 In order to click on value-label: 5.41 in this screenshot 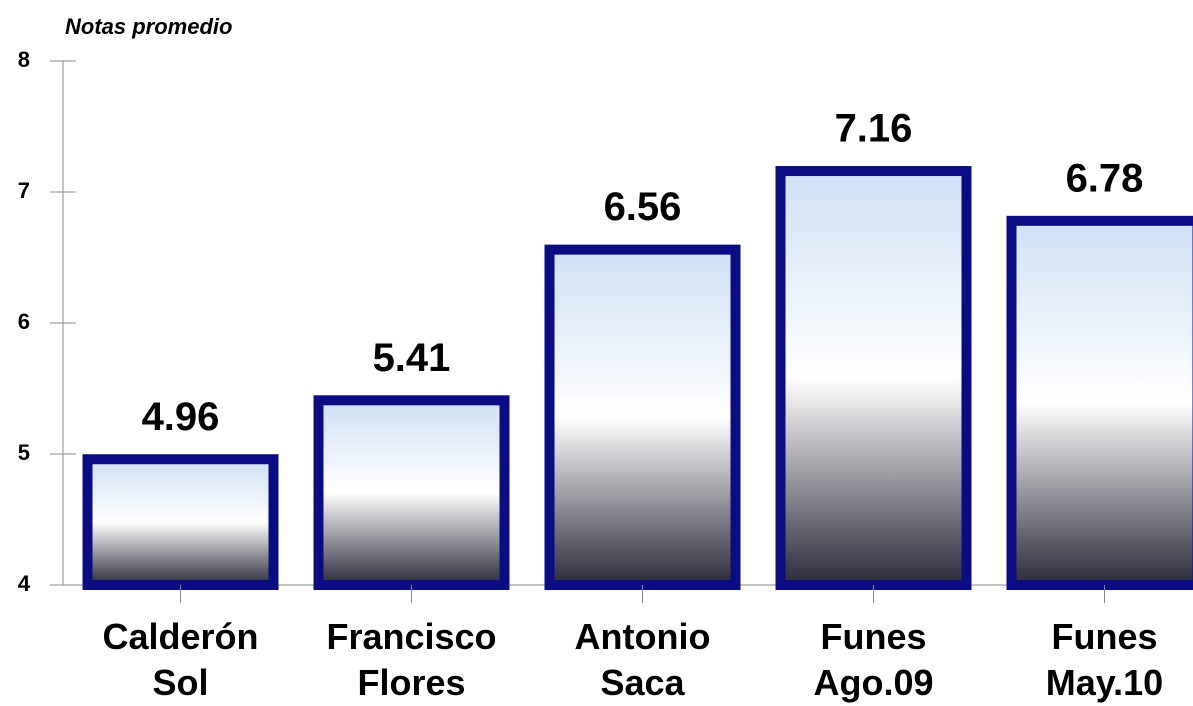, I will do `click(412, 358)`.